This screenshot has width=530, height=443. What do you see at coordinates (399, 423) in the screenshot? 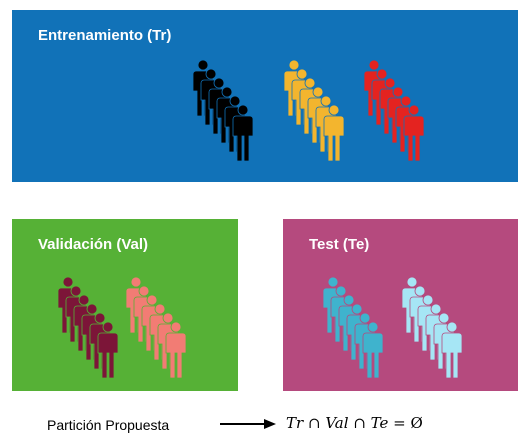
I see `formula-equals: =` at bounding box center [399, 423].